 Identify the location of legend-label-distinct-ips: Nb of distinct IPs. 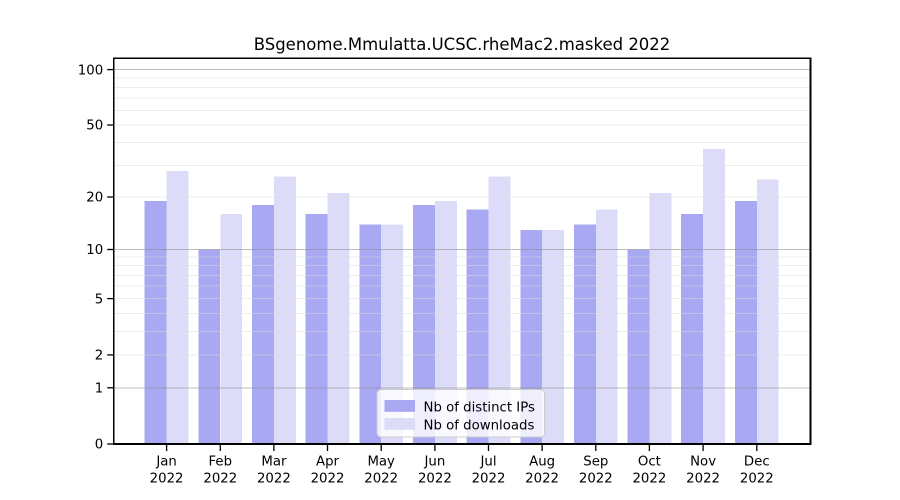
(480, 407).